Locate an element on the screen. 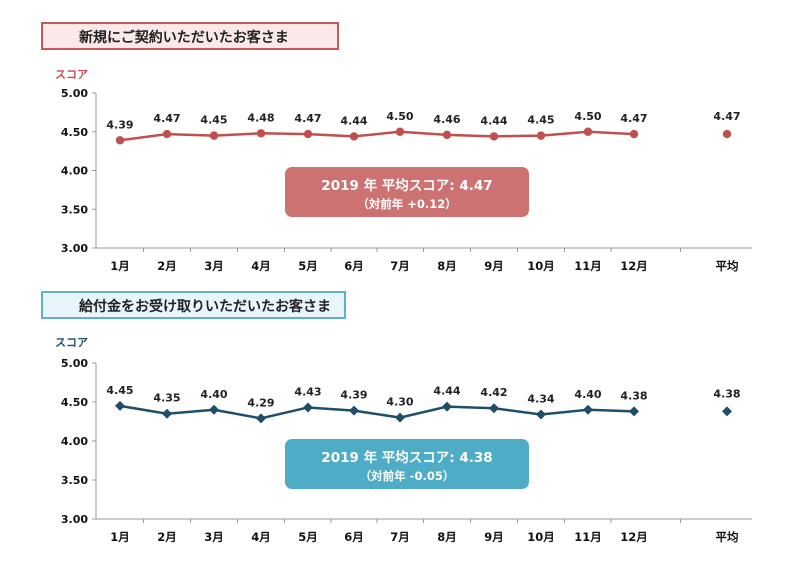 This screenshot has height=575, width=800. x-tick-label: 12月 is located at coordinates (634, 266).